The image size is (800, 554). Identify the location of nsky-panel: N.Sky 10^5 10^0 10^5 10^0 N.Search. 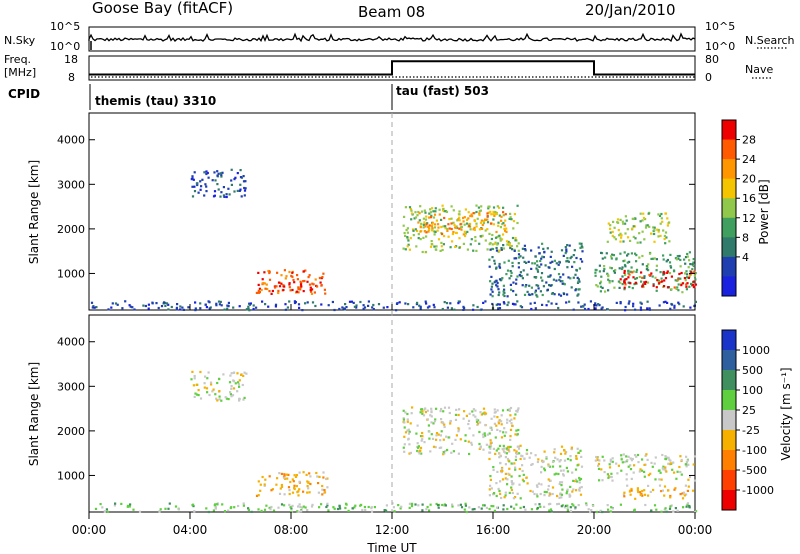
(399, 36).